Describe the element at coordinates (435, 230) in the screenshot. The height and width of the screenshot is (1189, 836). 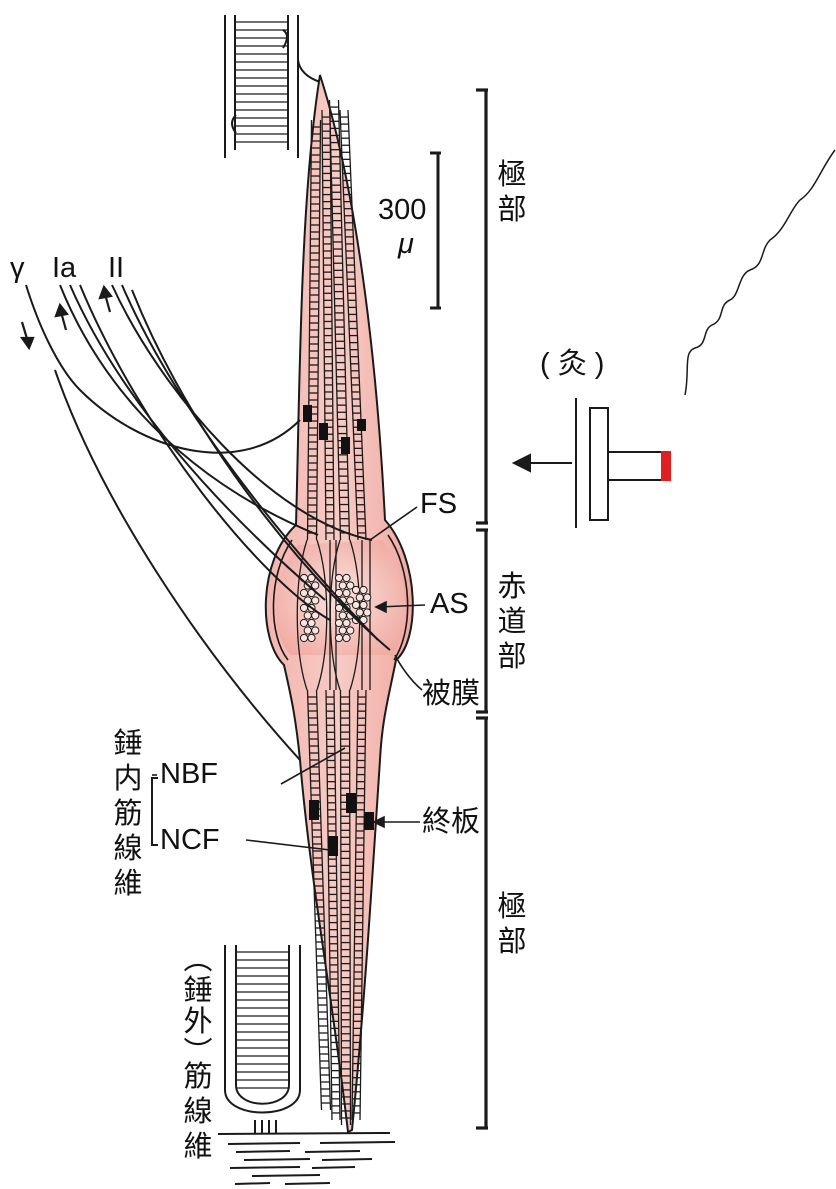
I see `scale-bar` at that location.